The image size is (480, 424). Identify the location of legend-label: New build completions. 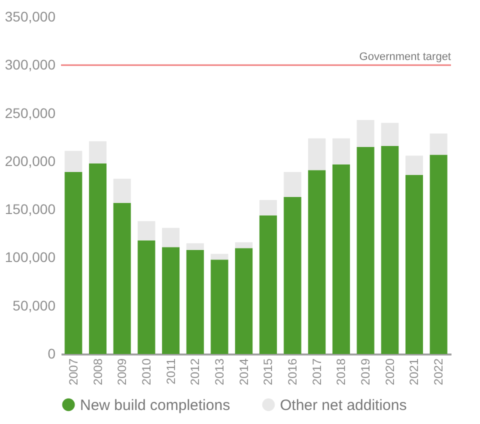
(155, 405).